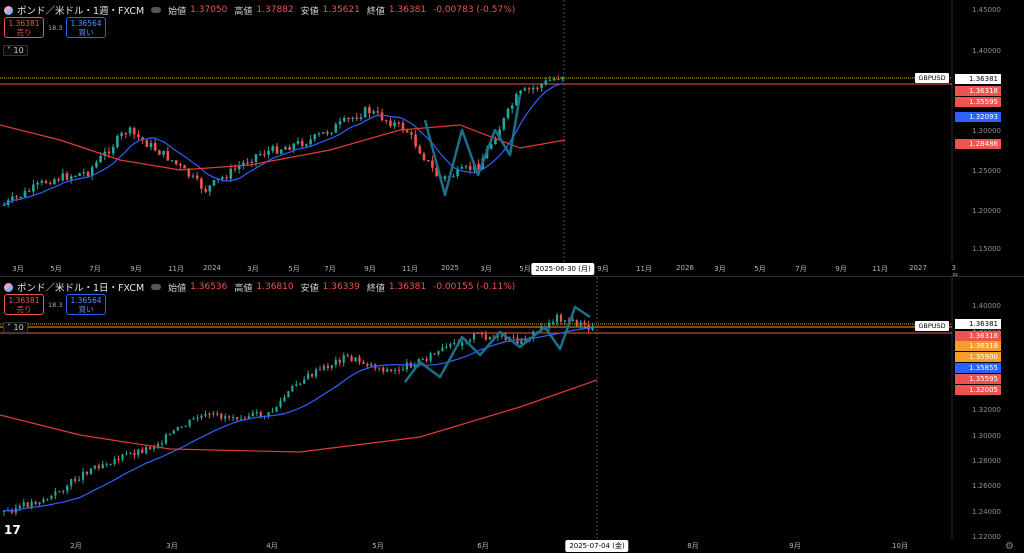 The width and height of the screenshot is (1024, 553). Describe the element at coordinates (1009, 546) in the screenshot. I see `gear-icon: ⚙` at that location.